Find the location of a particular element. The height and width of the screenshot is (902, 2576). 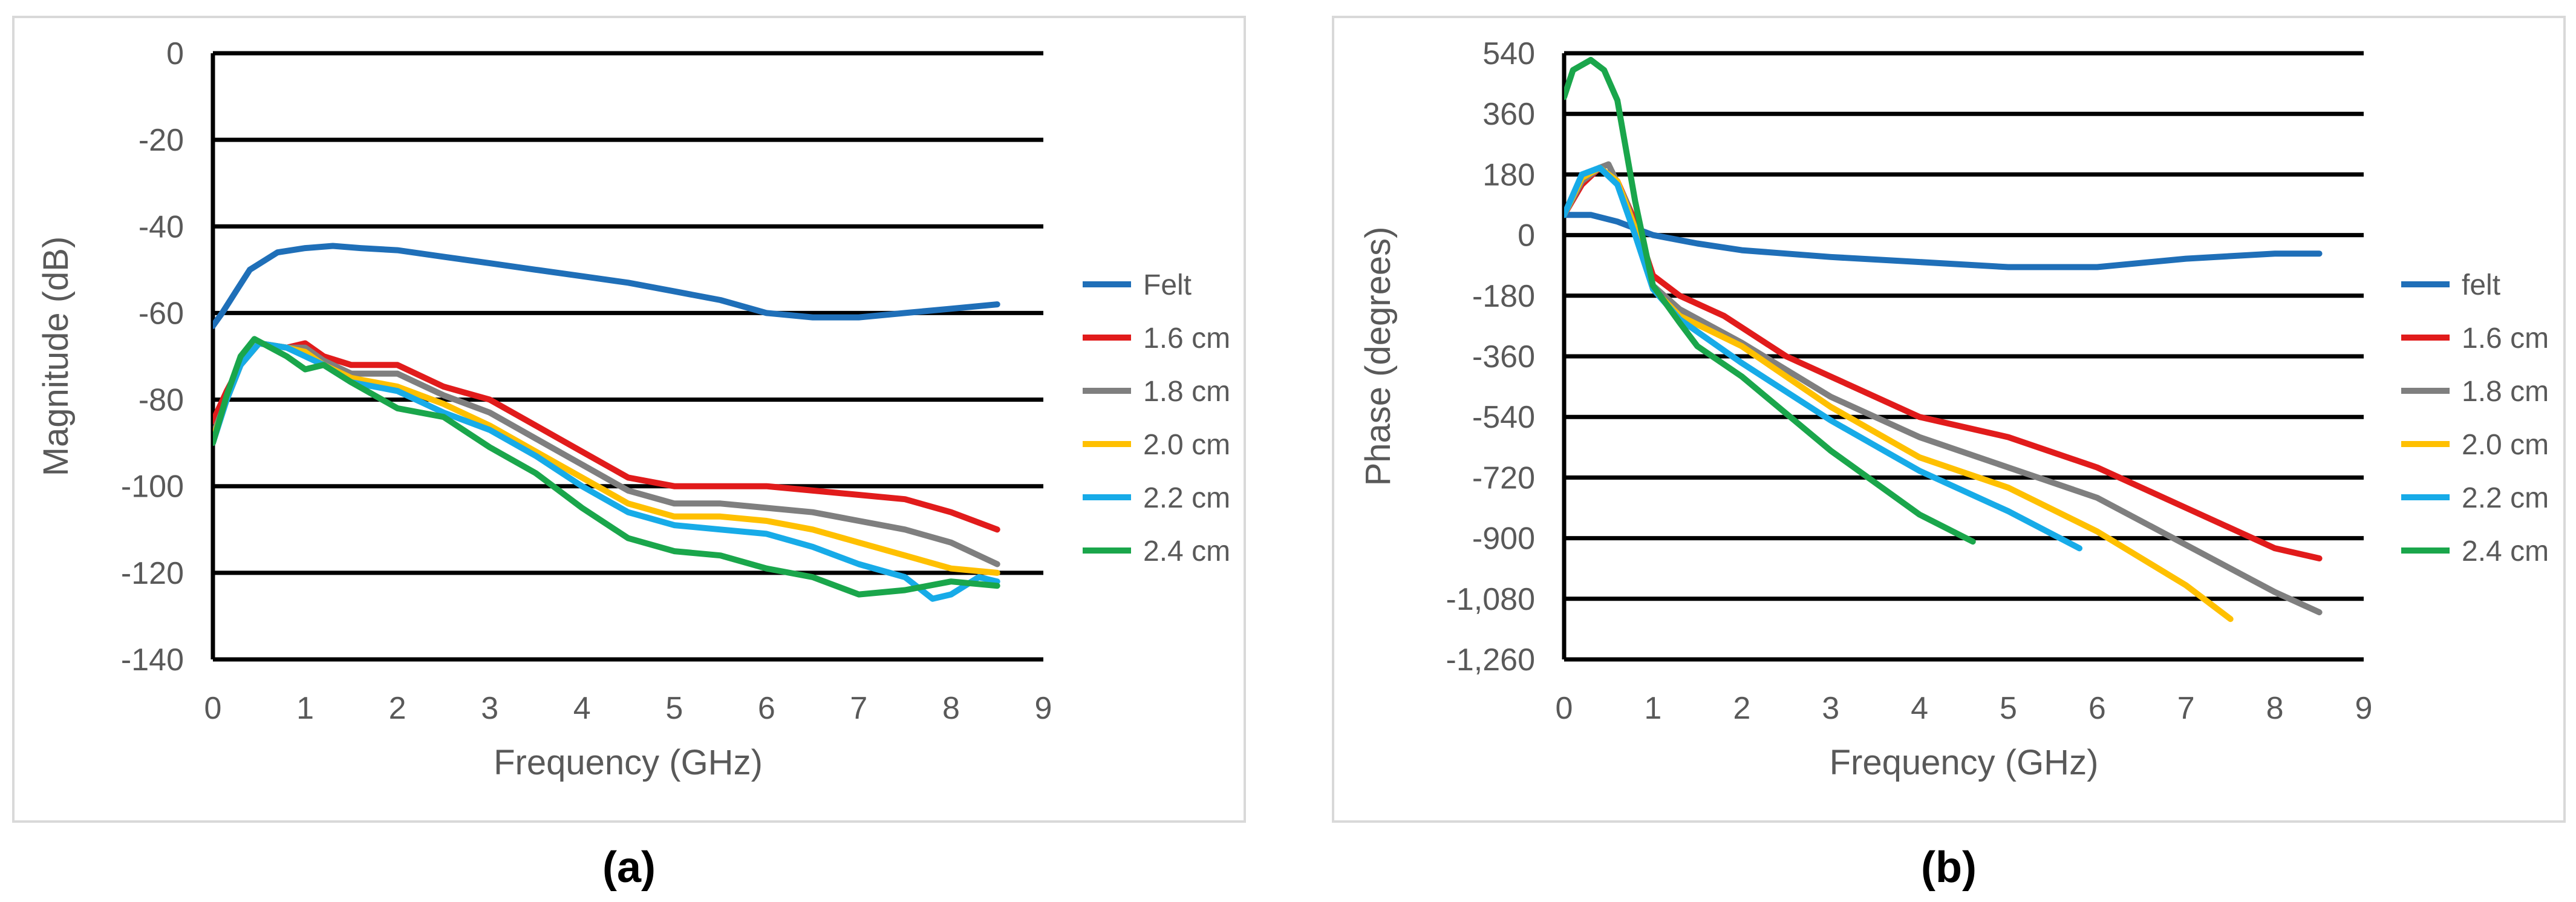

x-axis-title-b: Frequency (GHz) is located at coordinates (1964, 763).